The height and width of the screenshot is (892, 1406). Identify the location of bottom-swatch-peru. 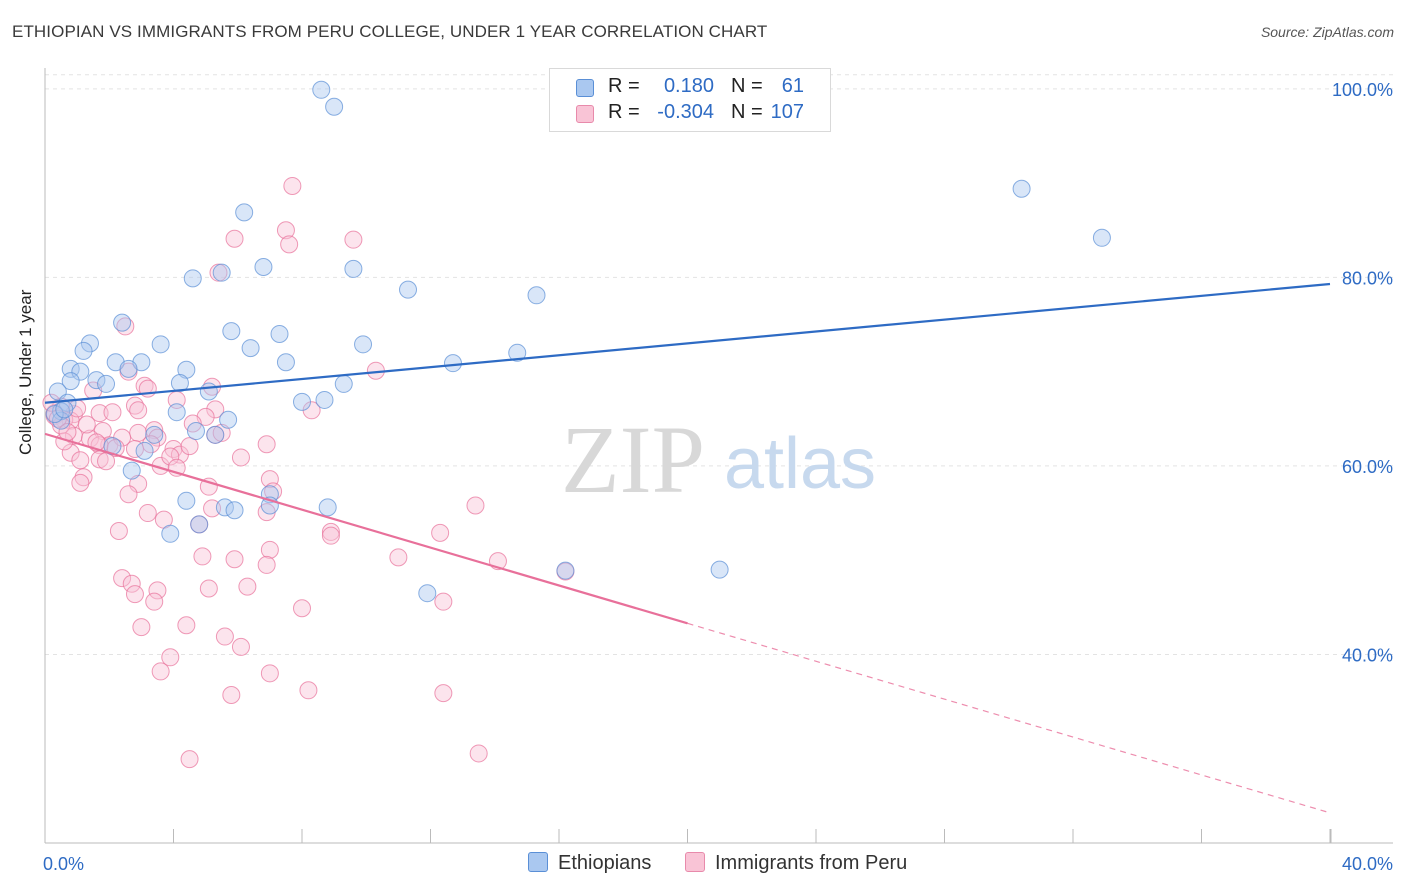
(695, 862).